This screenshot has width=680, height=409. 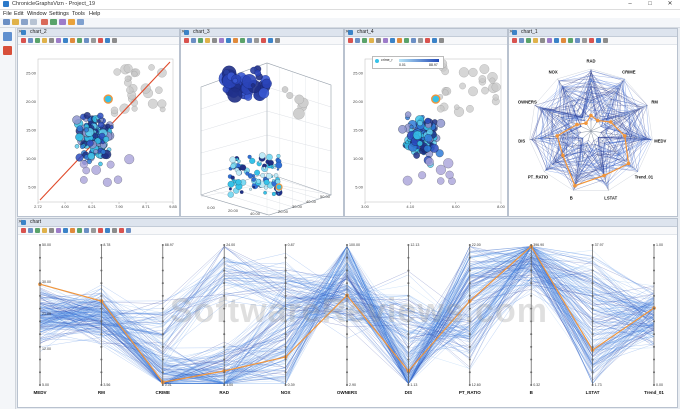 What do you see at coordinates (426, 33) in the screenshot?
I see `panel-tab: chart_4 ✕` at bounding box center [426, 33].